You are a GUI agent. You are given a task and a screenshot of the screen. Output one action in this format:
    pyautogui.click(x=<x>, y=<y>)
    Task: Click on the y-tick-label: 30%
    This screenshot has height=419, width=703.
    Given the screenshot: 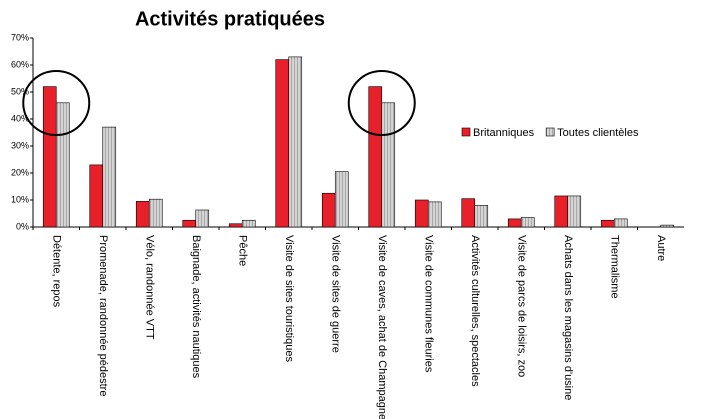 What is the action you would take?
    pyautogui.click(x=20, y=145)
    